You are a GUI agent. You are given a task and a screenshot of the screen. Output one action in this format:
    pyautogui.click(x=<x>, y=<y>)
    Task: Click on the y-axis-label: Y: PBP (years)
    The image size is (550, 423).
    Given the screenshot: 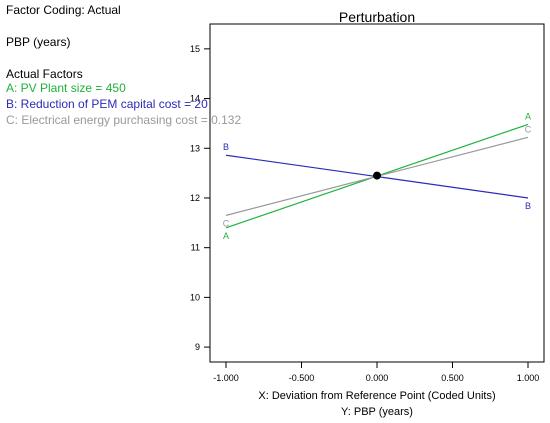 What is the action you would take?
    pyautogui.click(x=377, y=412)
    